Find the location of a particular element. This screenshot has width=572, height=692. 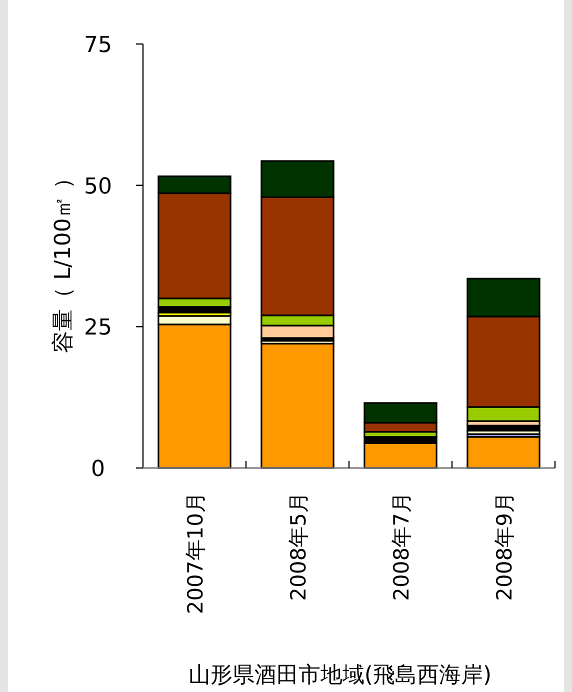

y-tick-label: 75 is located at coordinates (98, 45).